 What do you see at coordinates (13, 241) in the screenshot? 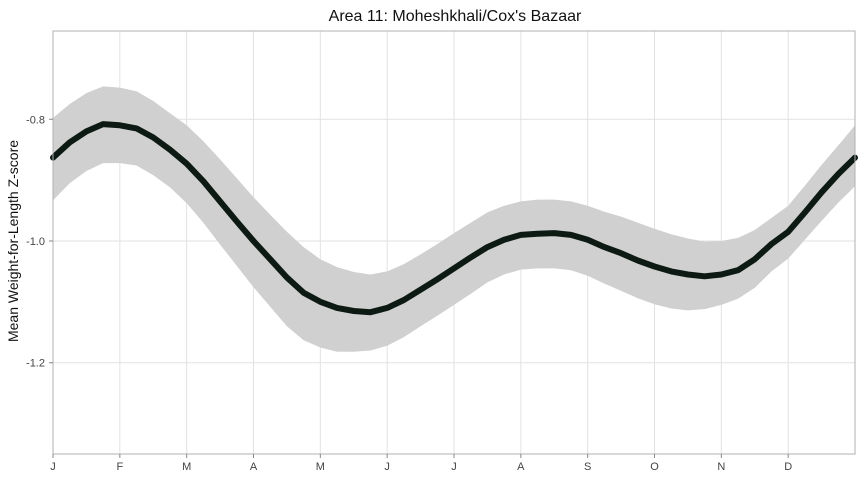
I see `y-axis-label: Mean Weight-for-Length Z-score` at bounding box center [13, 241].